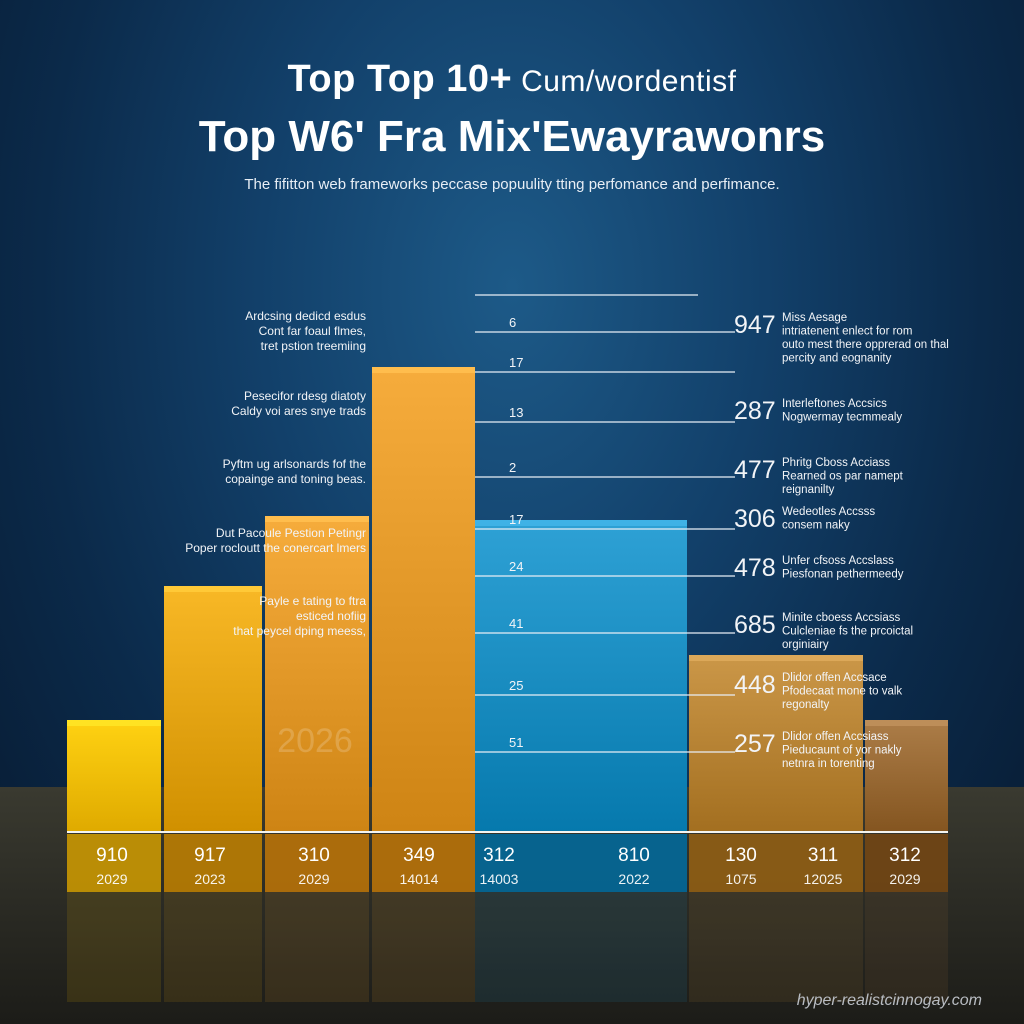 The height and width of the screenshot is (1024, 1024). I want to click on right-annotation-line: percity and eognanity, so click(837, 359).